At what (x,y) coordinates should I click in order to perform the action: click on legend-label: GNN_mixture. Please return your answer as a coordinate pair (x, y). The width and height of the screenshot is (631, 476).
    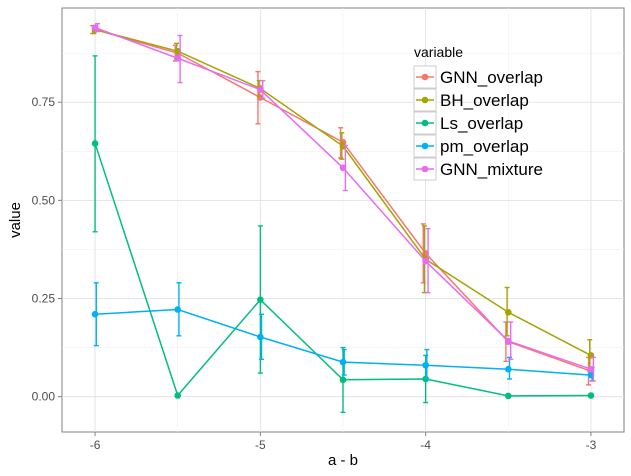
    Looking at the image, I should click on (491, 169).